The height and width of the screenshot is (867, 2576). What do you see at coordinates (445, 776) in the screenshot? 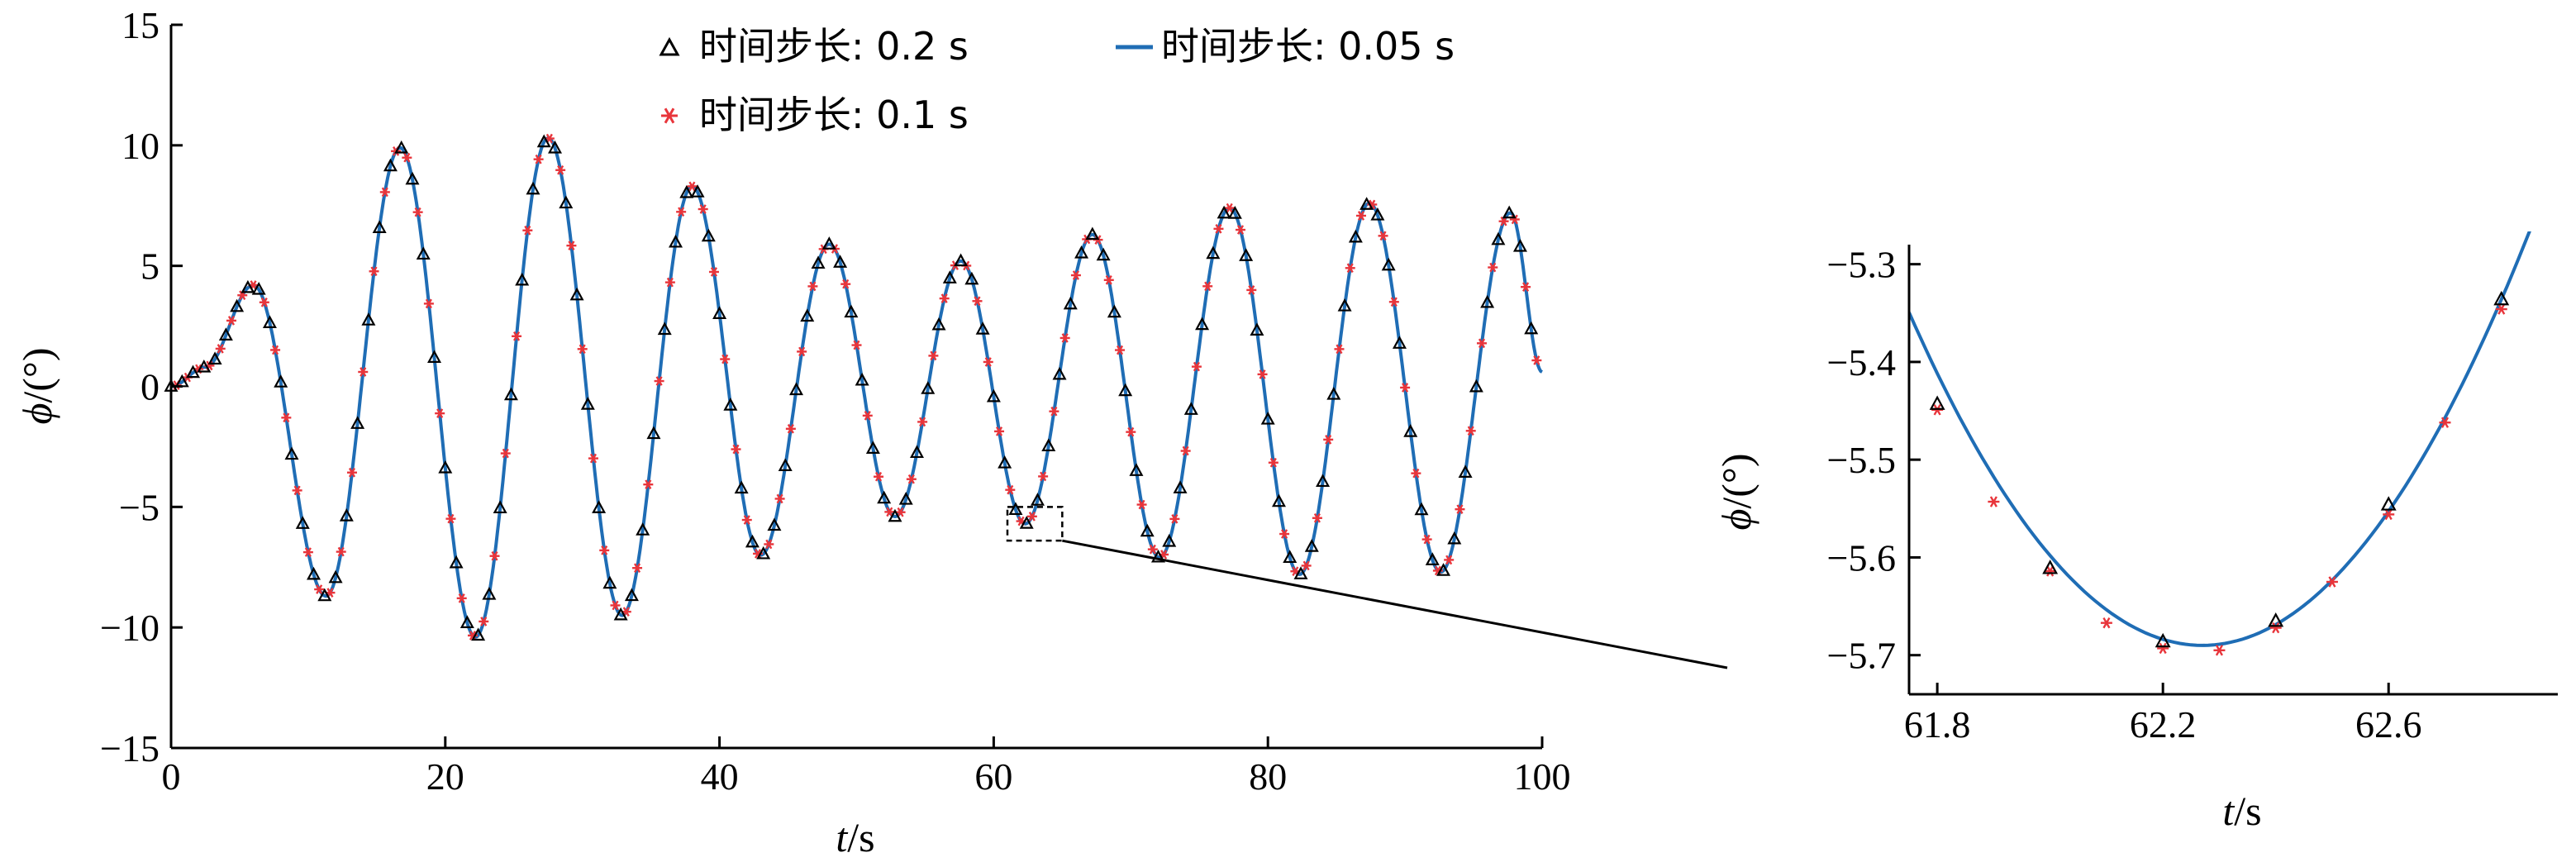
I see `x-tick-label: 20` at bounding box center [445, 776].